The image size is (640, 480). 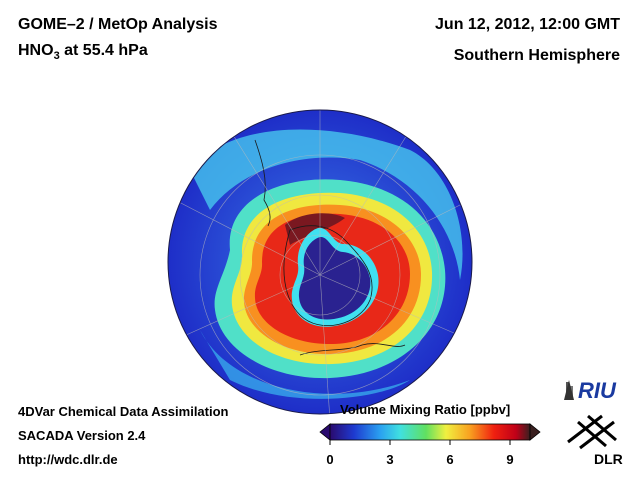 I want to click on colorbar-tick-9: 9, so click(x=510, y=459).